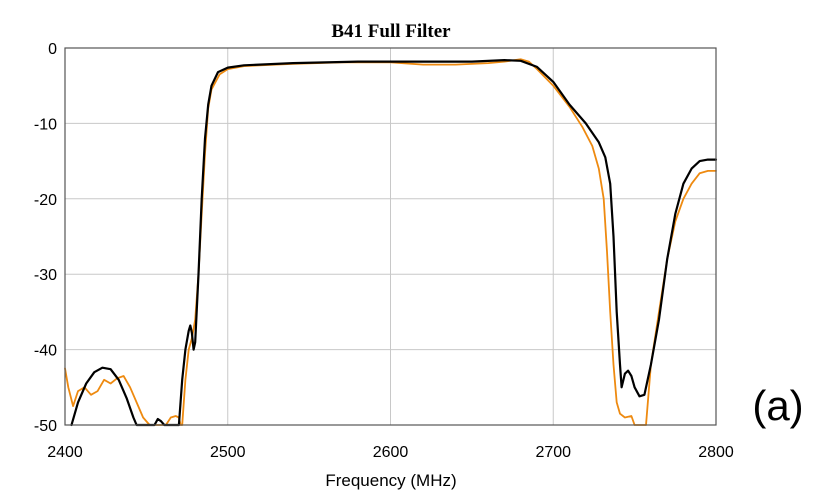  What do you see at coordinates (45, 124) in the screenshot?
I see `y-tick-label: -10` at bounding box center [45, 124].